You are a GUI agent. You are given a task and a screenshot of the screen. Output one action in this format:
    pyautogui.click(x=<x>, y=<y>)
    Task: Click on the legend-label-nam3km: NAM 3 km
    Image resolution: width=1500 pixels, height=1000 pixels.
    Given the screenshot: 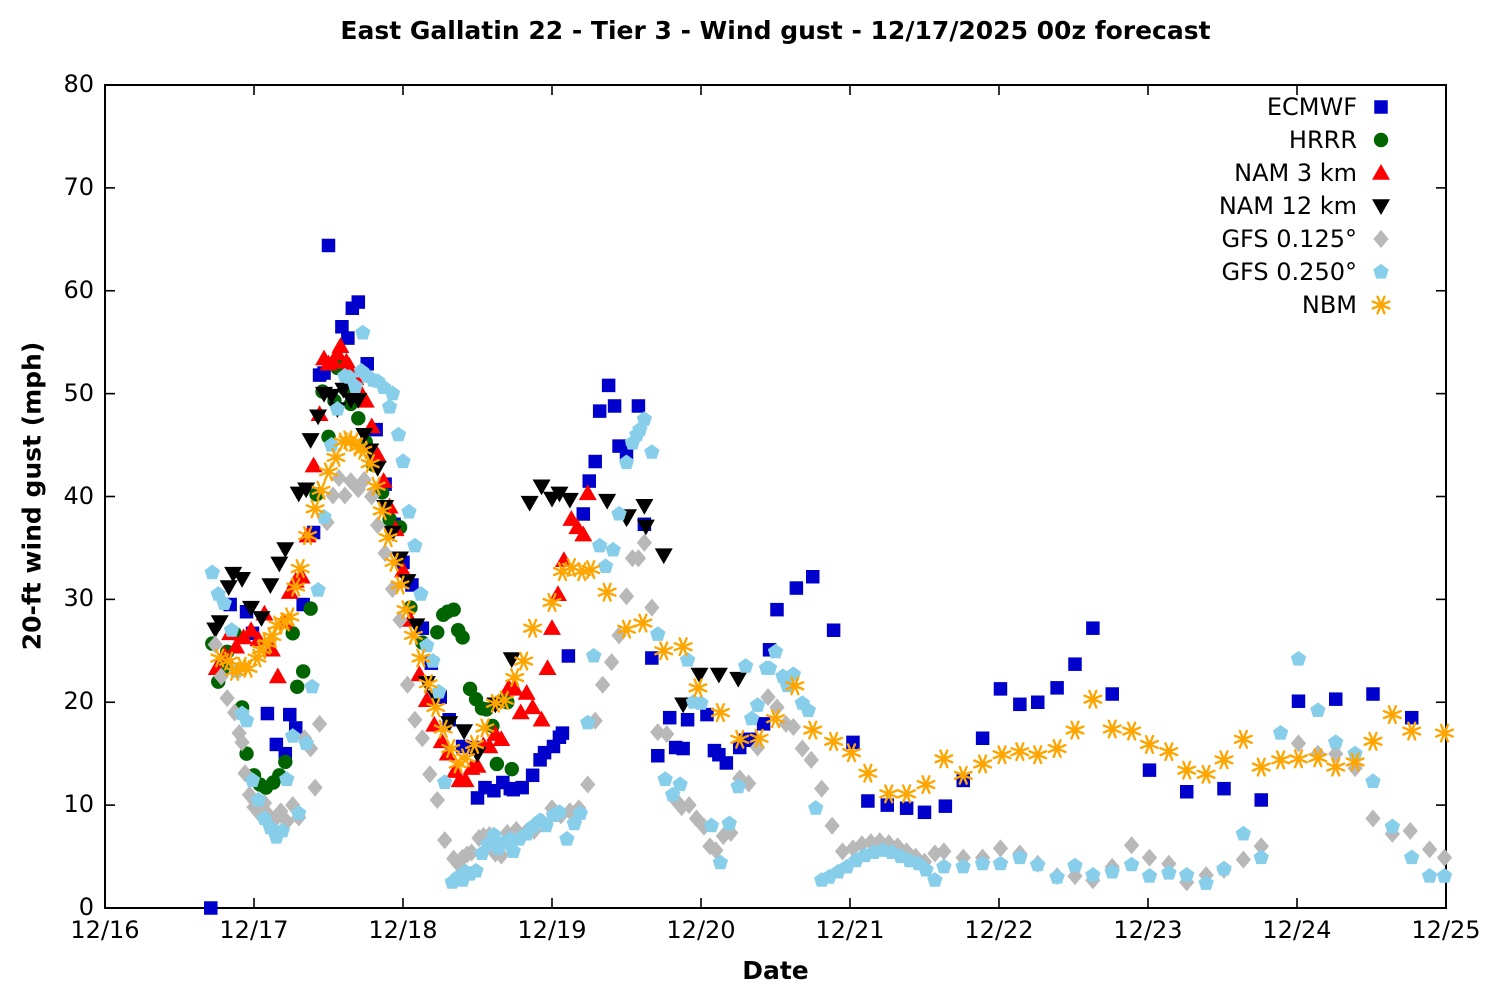 What is the action you would take?
    pyautogui.click(x=1295, y=172)
    